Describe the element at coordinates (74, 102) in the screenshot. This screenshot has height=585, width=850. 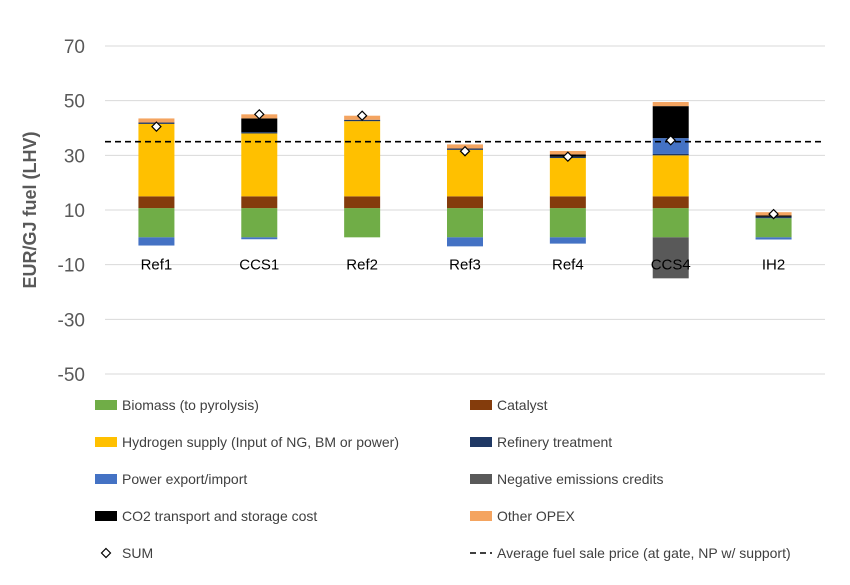
I see `y-tick-label: 50` at that location.